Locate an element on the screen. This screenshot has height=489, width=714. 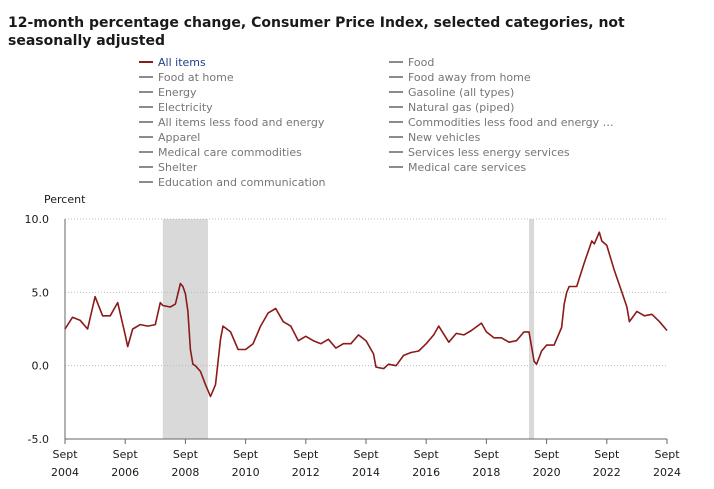
x-tick-label: 2016 is located at coordinates (426, 472).